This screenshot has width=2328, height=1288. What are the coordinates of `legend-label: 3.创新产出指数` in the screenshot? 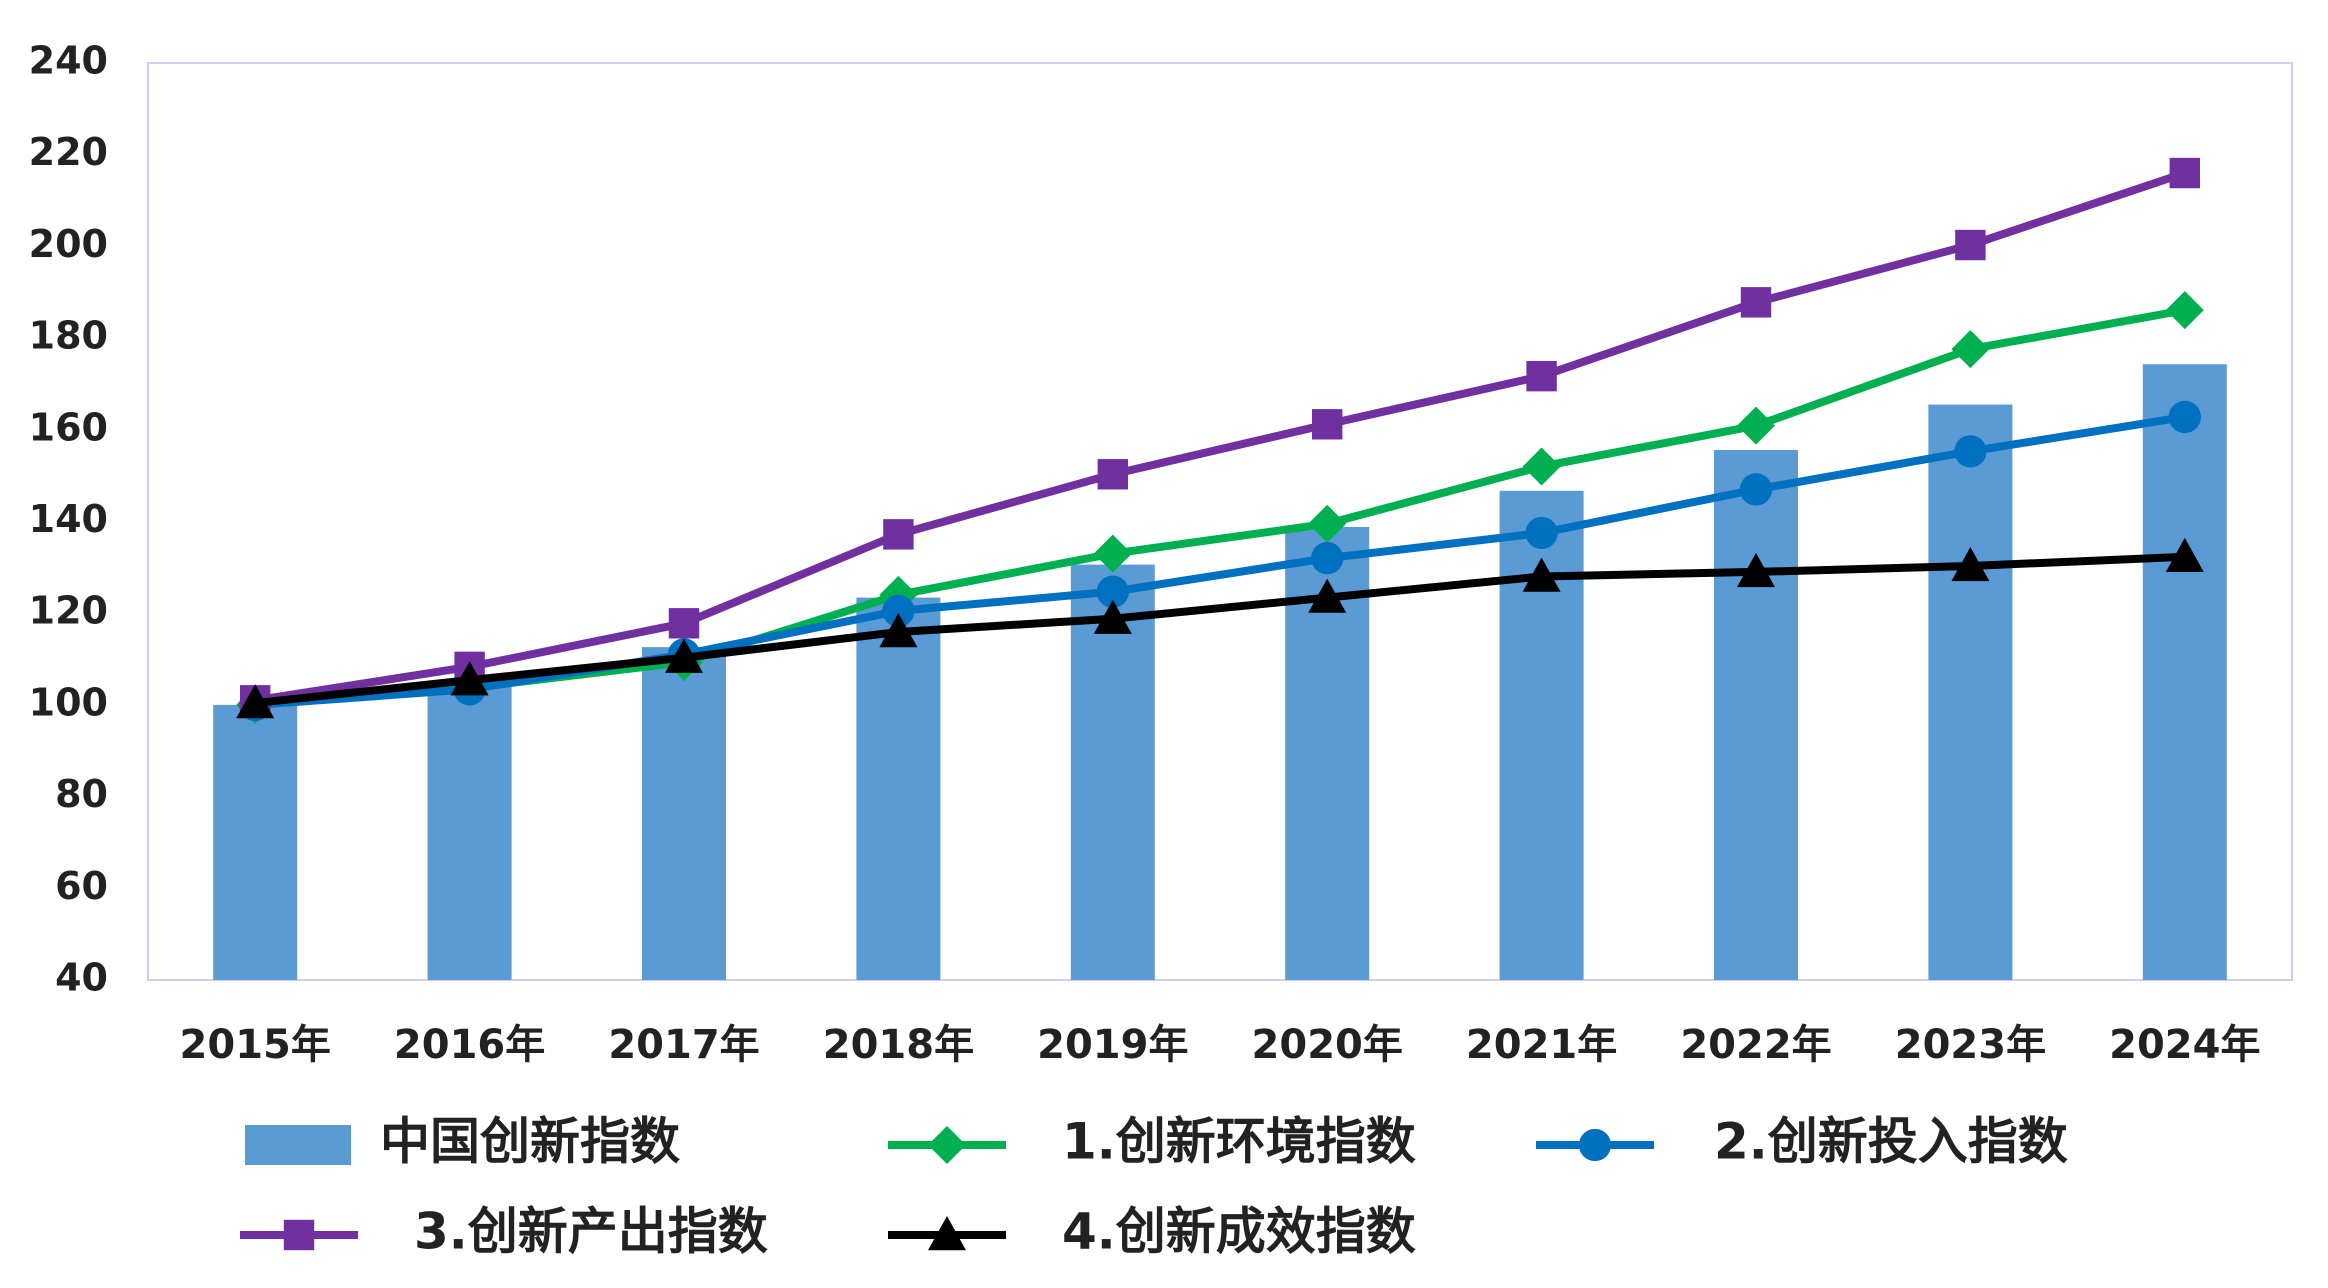 It's located at (591, 1232).